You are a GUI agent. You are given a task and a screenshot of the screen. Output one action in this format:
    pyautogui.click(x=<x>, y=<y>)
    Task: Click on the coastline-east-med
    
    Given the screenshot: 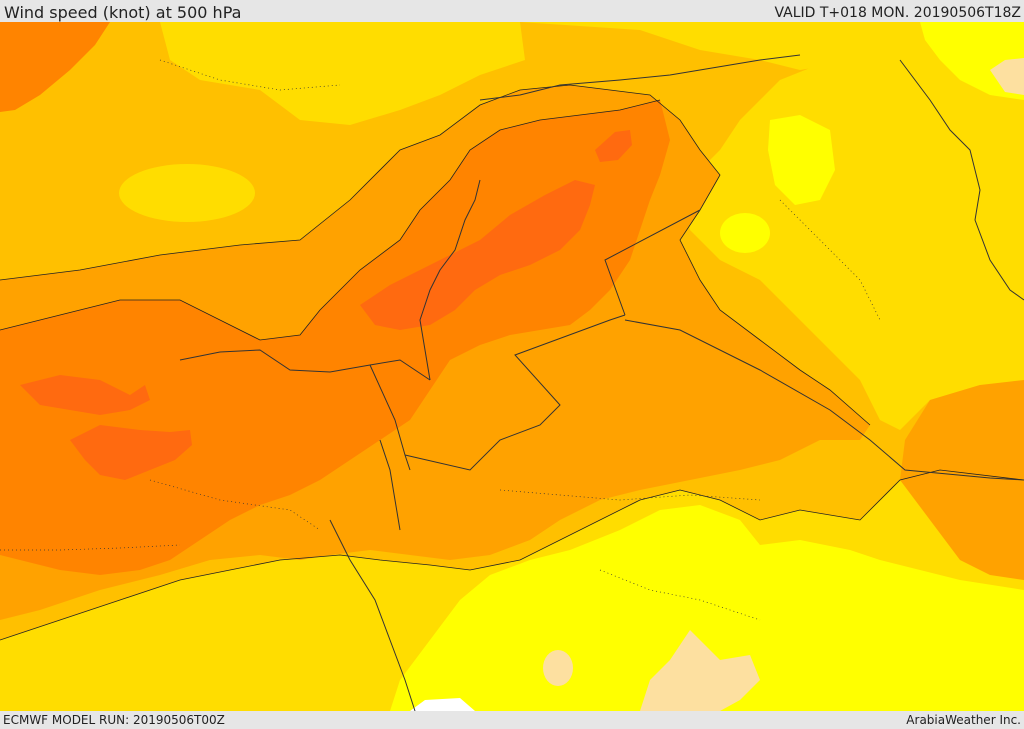 What is the action you would take?
    pyautogui.click(x=450, y=280)
    